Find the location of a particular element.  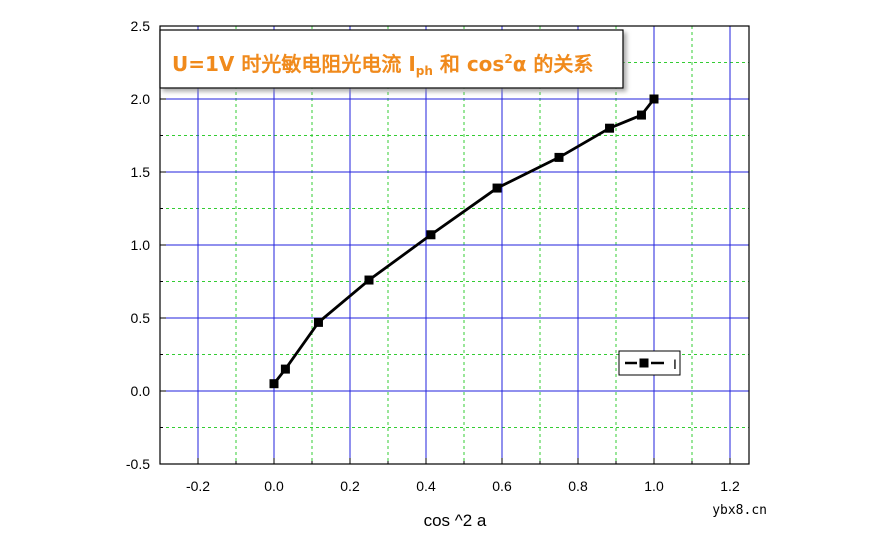

x-tick-label: 0.6 is located at coordinates (502, 486).